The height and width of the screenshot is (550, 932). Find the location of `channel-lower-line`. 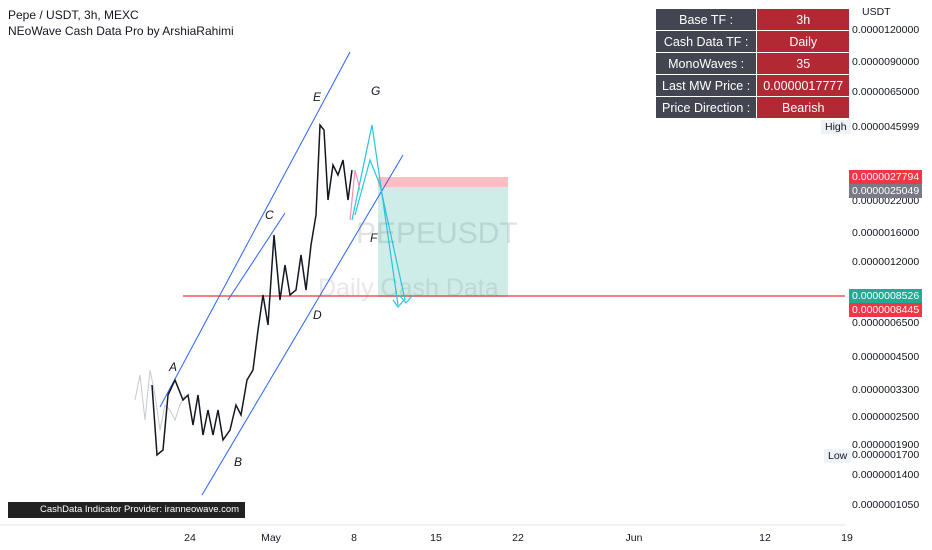

channel-lower-line is located at coordinates (302, 325).